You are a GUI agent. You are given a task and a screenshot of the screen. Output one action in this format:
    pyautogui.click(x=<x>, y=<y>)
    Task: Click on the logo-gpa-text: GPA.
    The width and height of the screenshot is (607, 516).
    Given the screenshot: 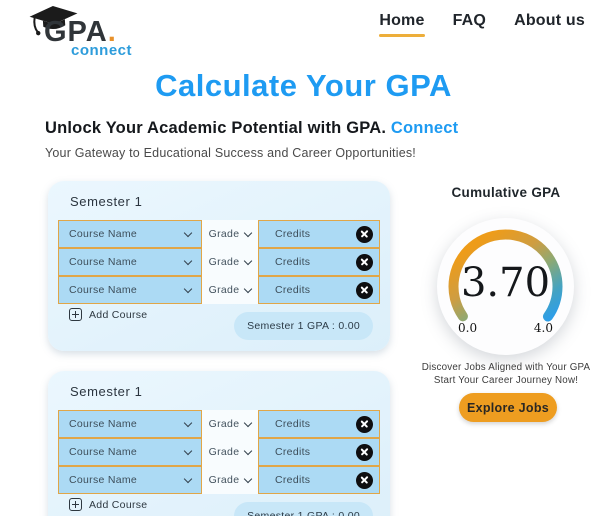 What is the action you would take?
    pyautogui.click(x=80, y=32)
    